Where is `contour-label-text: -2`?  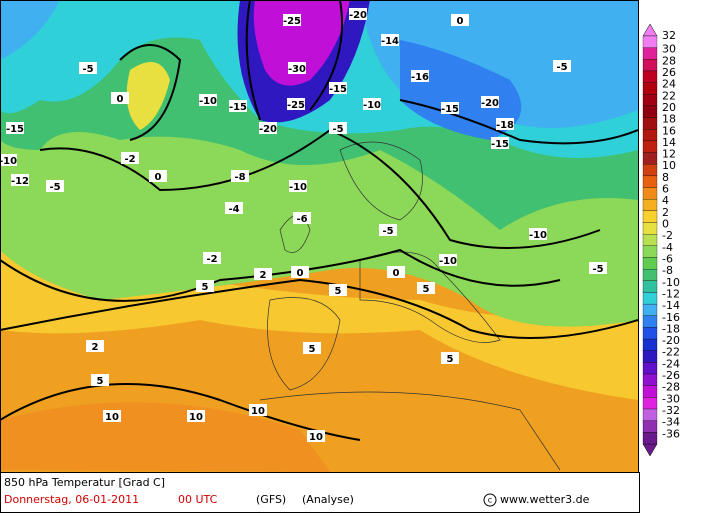 contour-label-text: -2 is located at coordinates (129, 159).